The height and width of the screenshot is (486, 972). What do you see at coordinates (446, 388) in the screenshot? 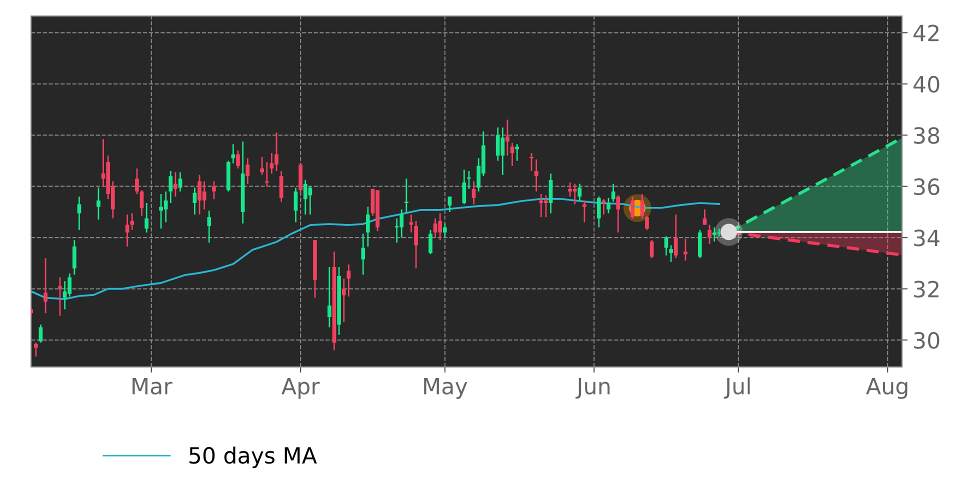
I see `x-tick-label: May` at bounding box center [446, 388].